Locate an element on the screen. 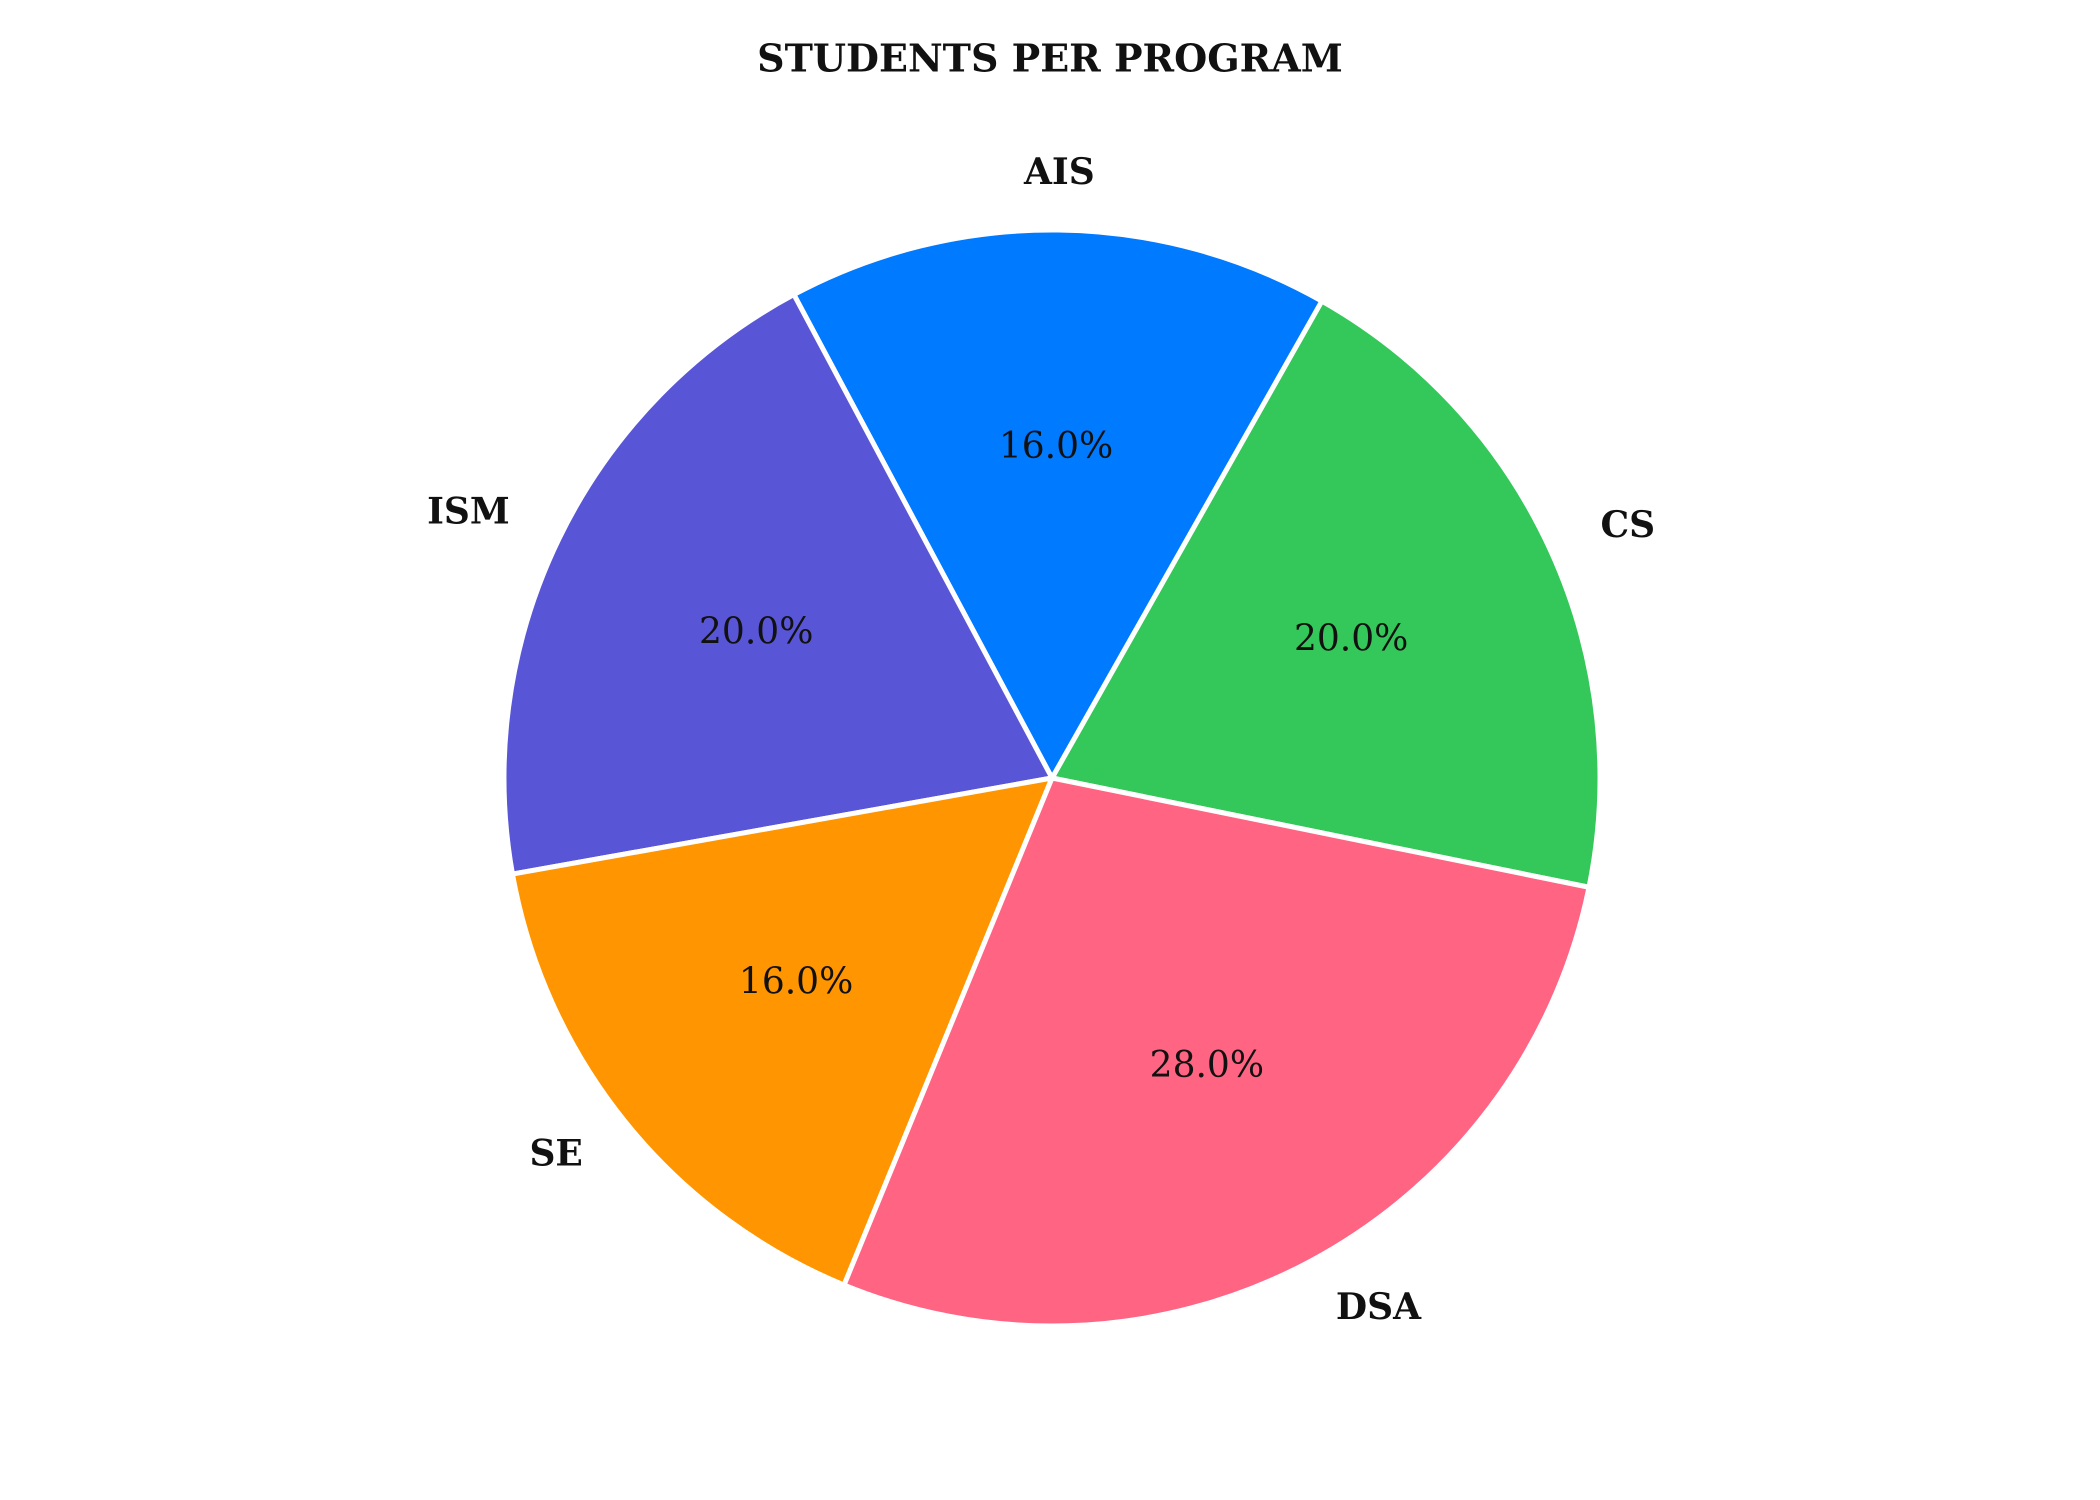  pie-slice-dsa is located at coordinates (1216, 1052).